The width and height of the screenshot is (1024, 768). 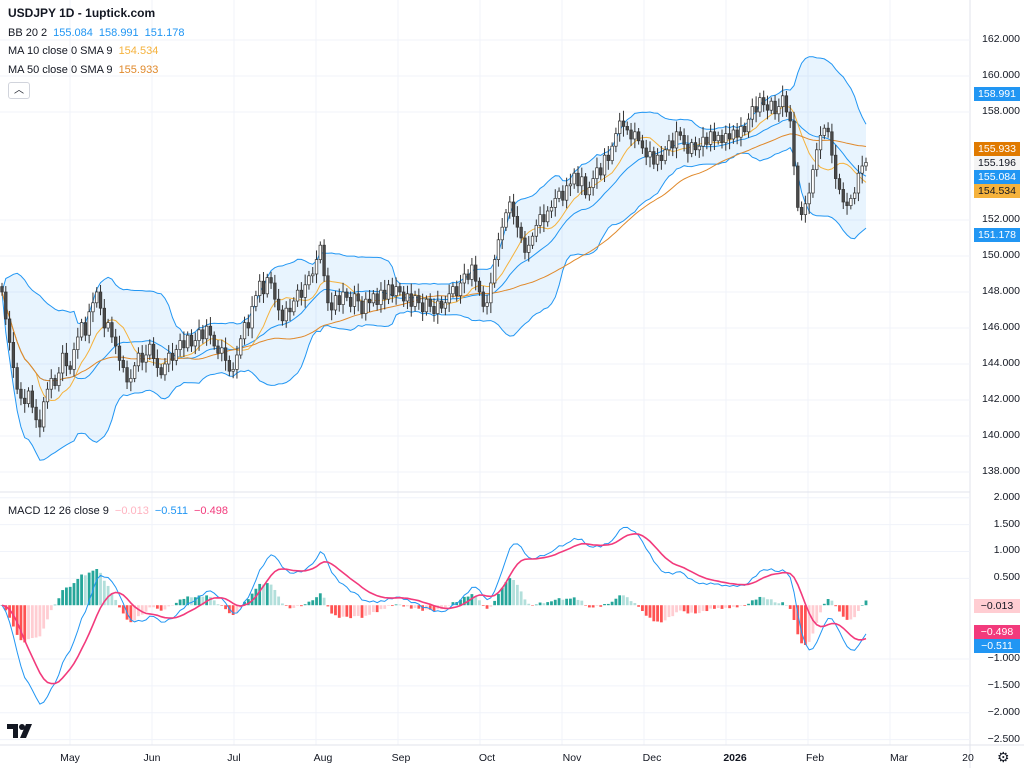 I want to click on time-axis-label: Mar, so click(x=899, y=758).